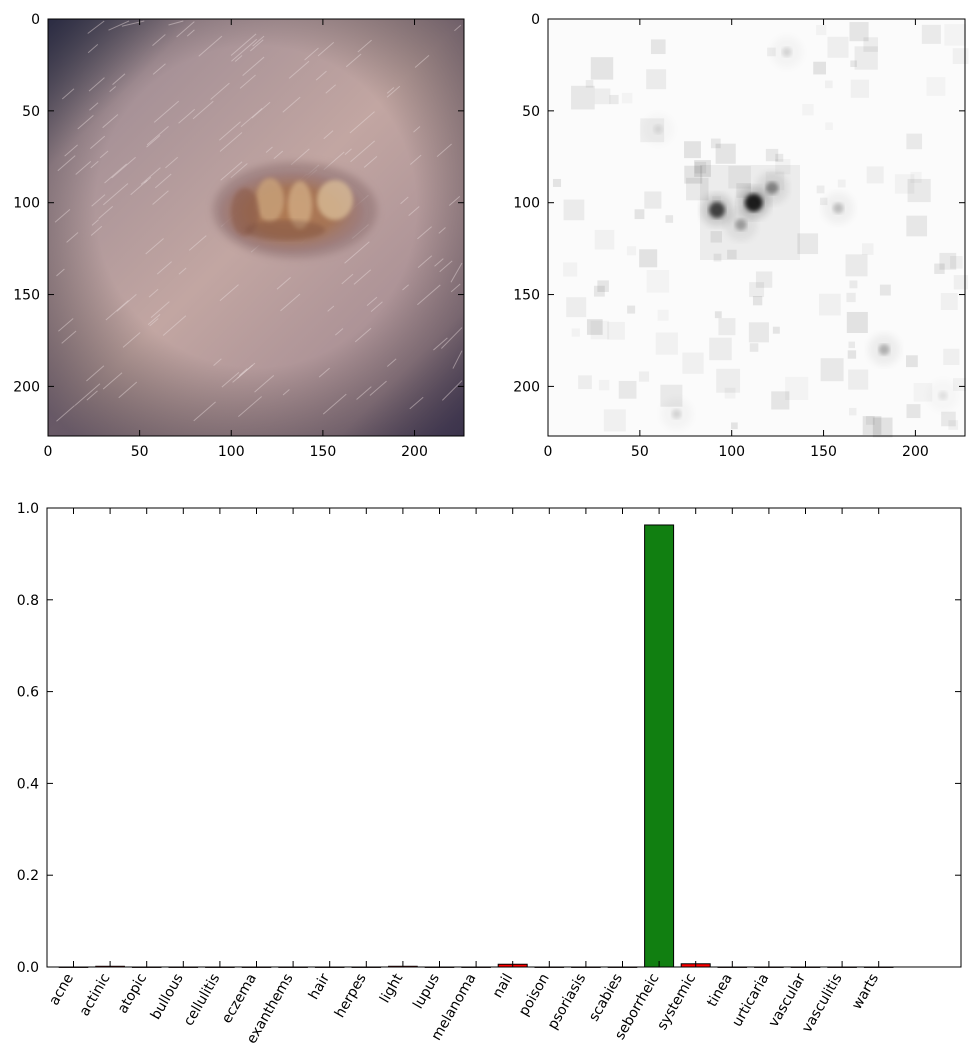 The height and width of the screenshot is (1064, 976). What do you see at coordinates (28, 784) in the screenshot?
I see `bar-y-tick-label-2: 0.4` at bounding box center [28, 784].